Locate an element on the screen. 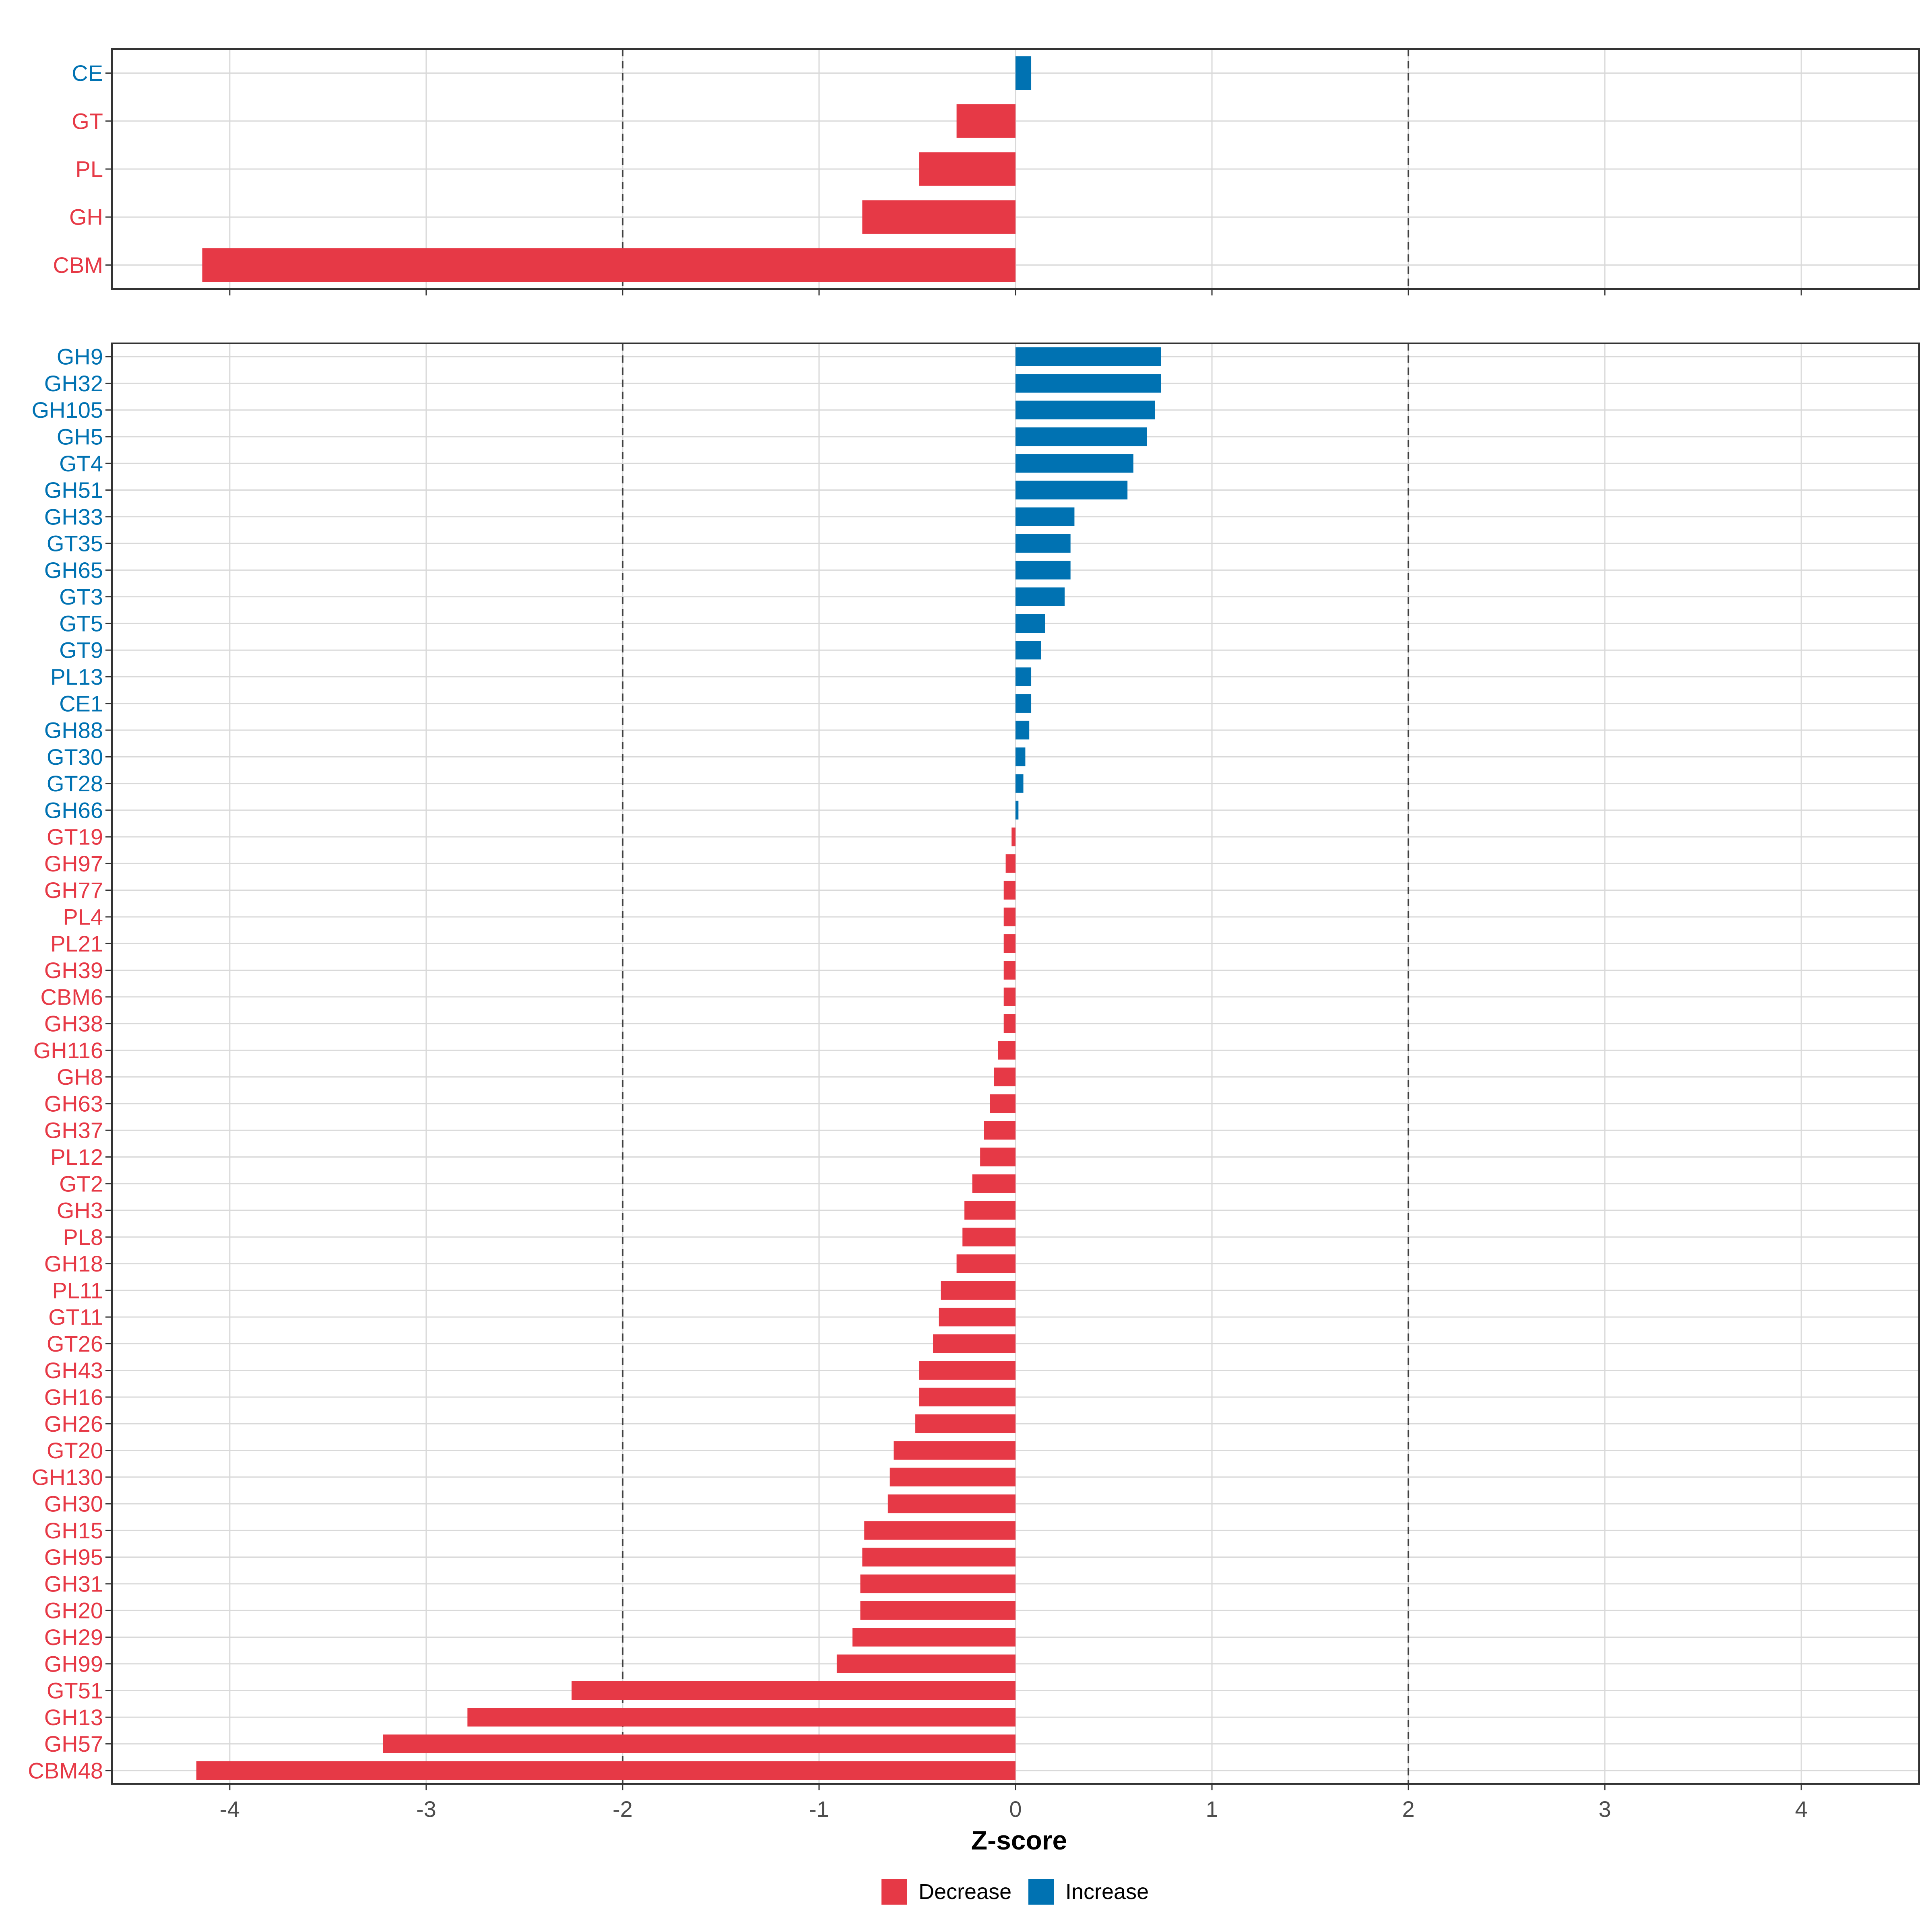 This screenshot has width=1932, height=1932. category-label-gt9: GT9 is located at coordinates (81, 650).